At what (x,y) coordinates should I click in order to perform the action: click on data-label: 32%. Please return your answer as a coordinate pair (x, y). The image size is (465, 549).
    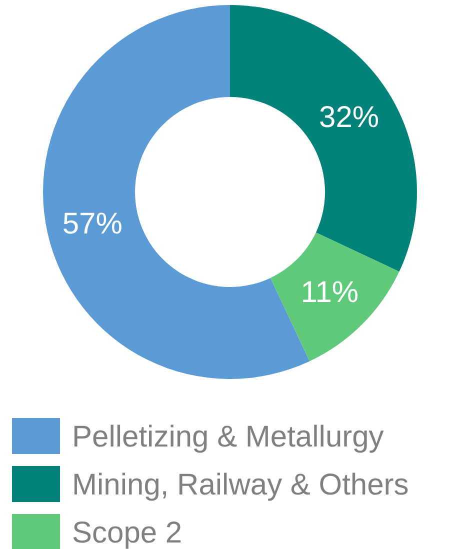
    Looking at the image, I should click on (349, 117).